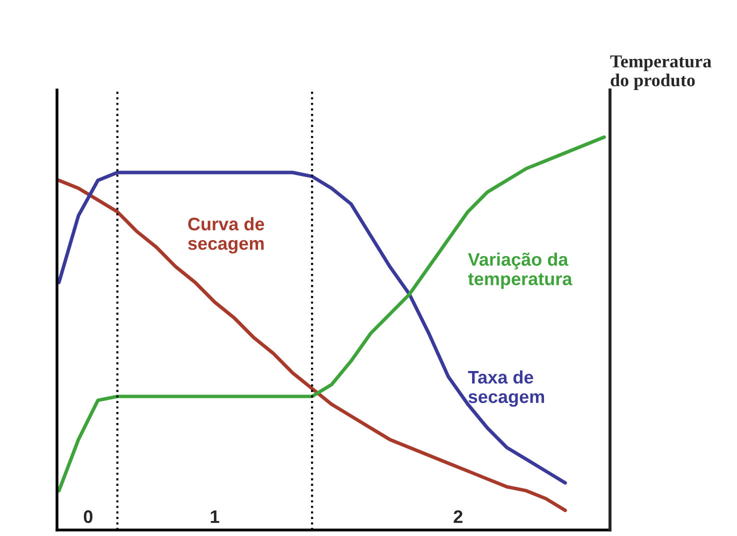  Describe the element at coordinates (520, 270) in the screenshot. I see `series-label: Variação da temperatura` at that location.